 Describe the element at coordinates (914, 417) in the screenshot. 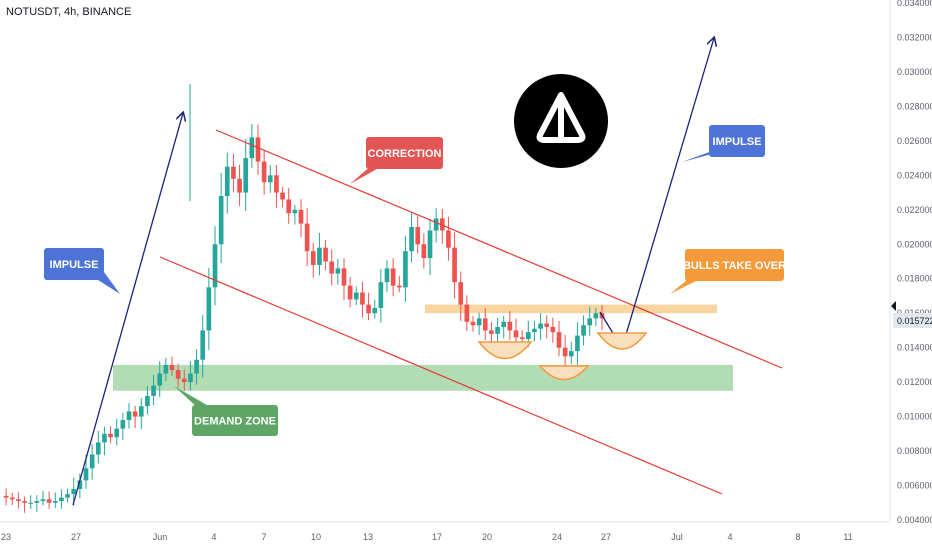

I see `y-tick-label: 0.010000` at that location.